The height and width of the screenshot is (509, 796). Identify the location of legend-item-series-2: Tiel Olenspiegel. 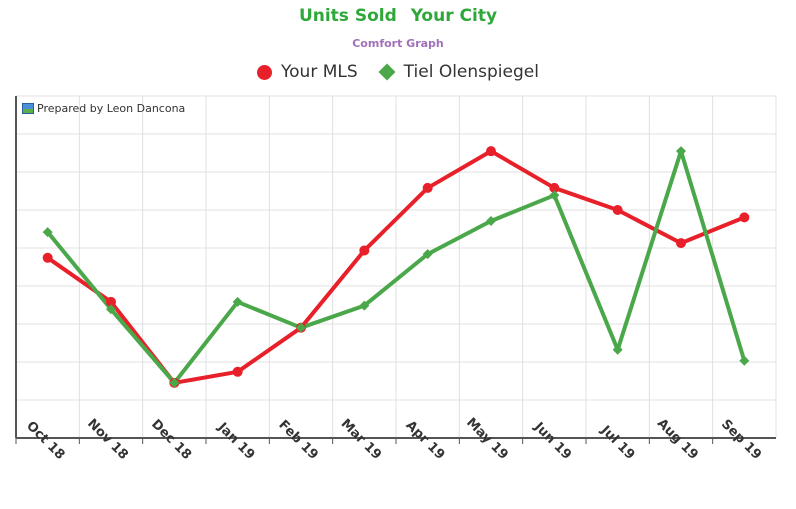
(458, 72).